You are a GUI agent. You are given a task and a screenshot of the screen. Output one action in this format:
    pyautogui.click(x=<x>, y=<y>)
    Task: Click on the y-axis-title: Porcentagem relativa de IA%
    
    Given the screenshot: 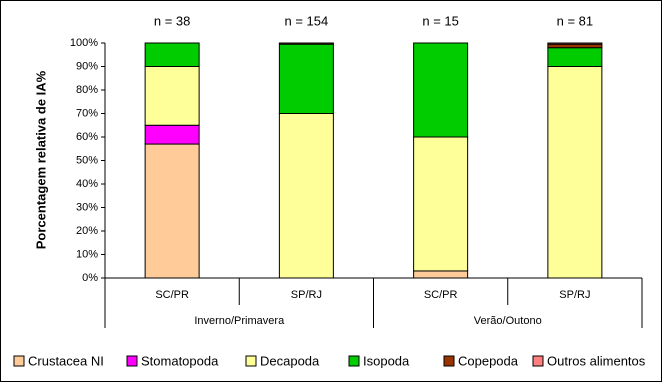 What is the action you would take?
    pyautogui.click(x=40, y=159)
    